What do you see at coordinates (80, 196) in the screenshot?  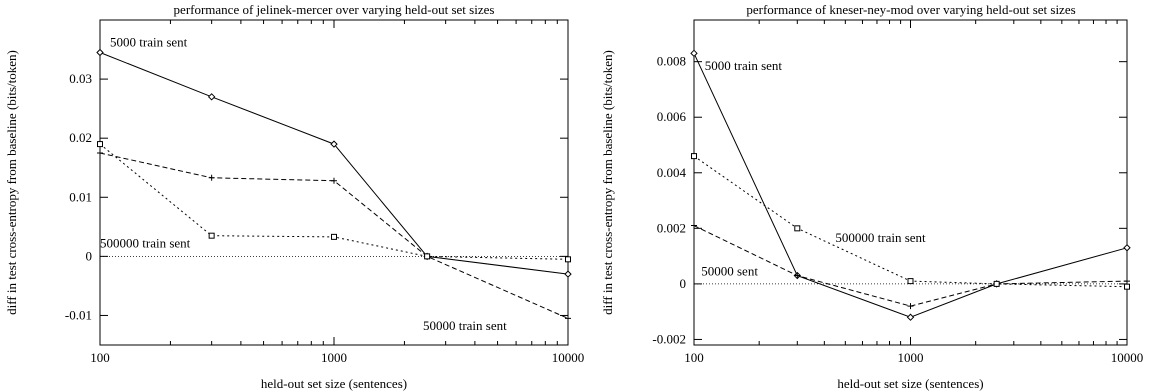 I see `y-tick-label: 0.01` at bounding box center [80, 196].